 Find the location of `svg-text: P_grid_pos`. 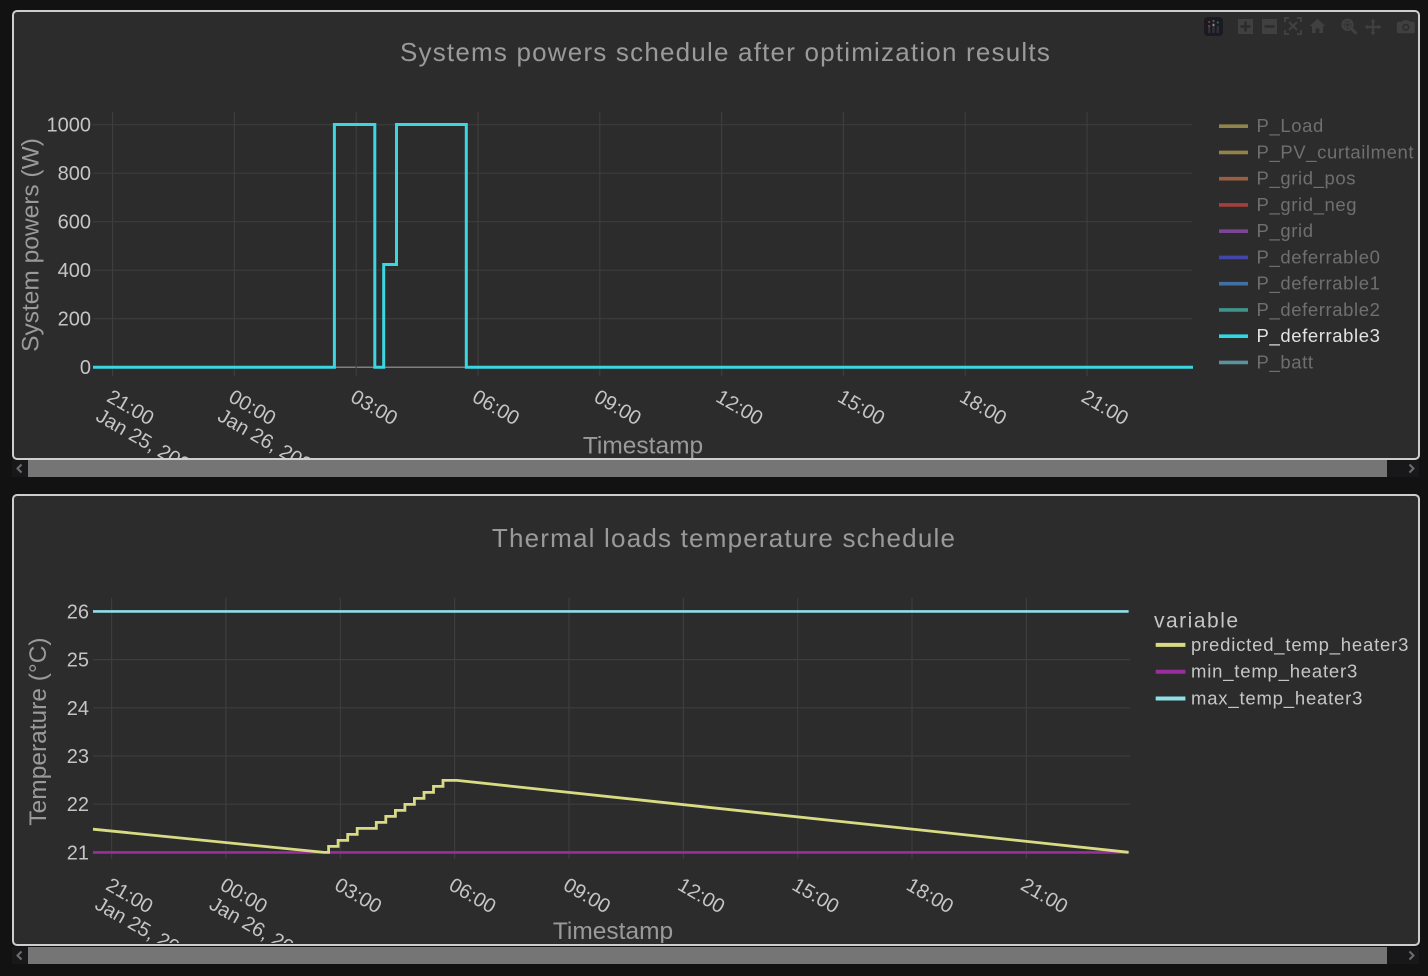

svg-text: P_grid_pos is located at coordinates (1307, 179).